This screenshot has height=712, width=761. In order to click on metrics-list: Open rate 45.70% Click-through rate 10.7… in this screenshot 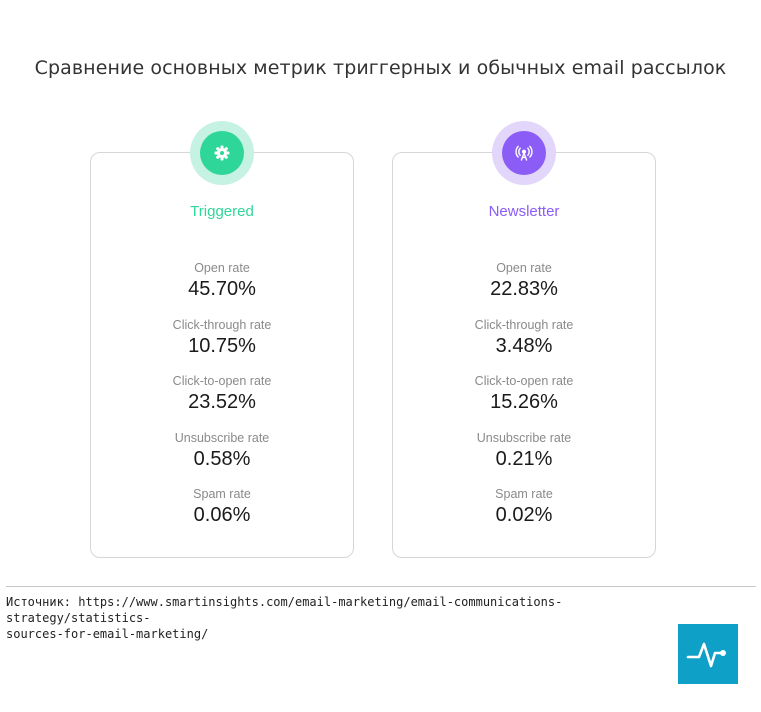, I will do `click(222, 401)`.